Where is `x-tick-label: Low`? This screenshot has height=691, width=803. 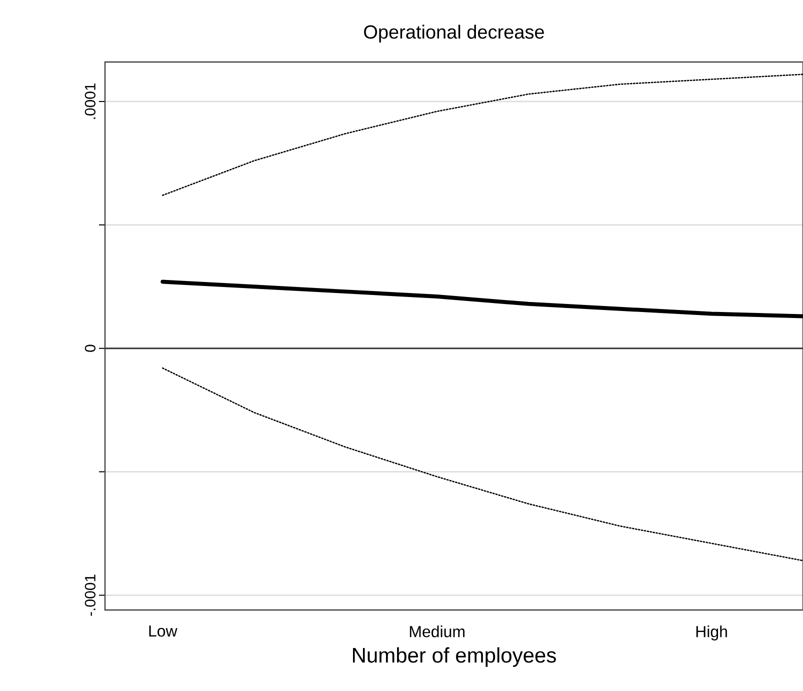 x-tick-label: Low is located at coordinates (163, 631).